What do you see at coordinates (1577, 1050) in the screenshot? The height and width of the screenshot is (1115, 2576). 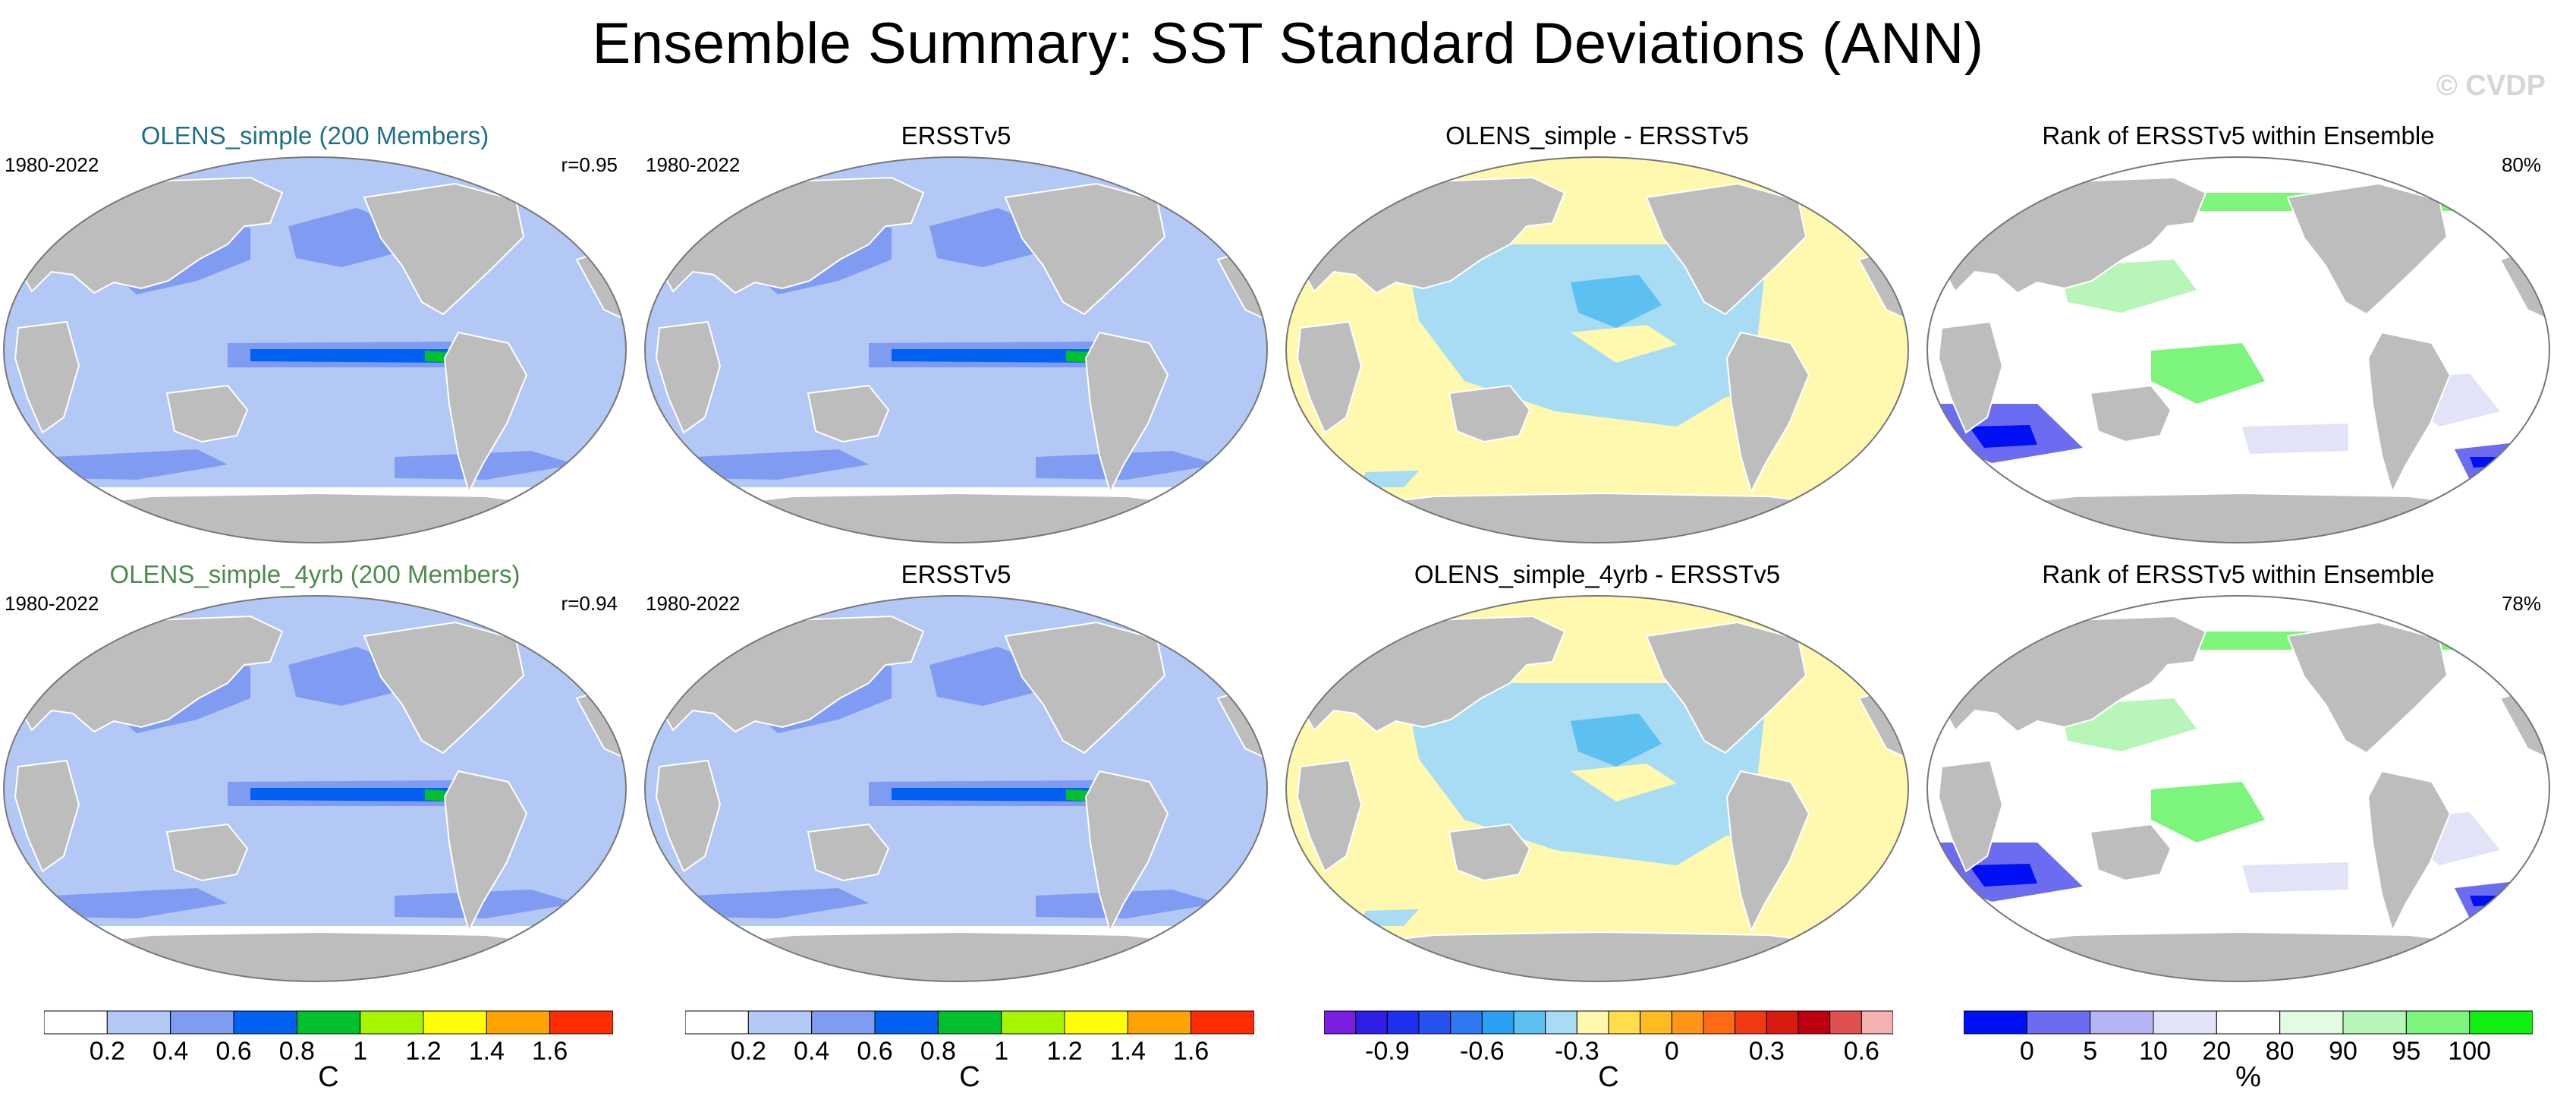 I see `colorbar-tick-label: -0.3` at bounding box center [1577, 1050].